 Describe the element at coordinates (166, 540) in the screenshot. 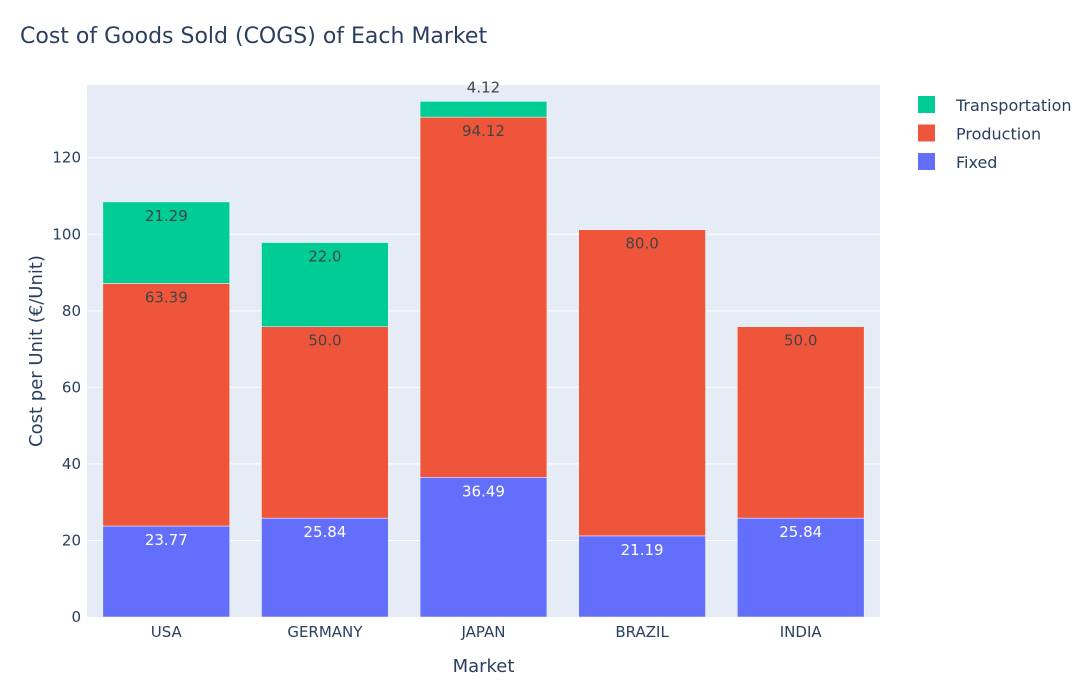

I see `data-label-fixed-usa: 23.77` at that location.